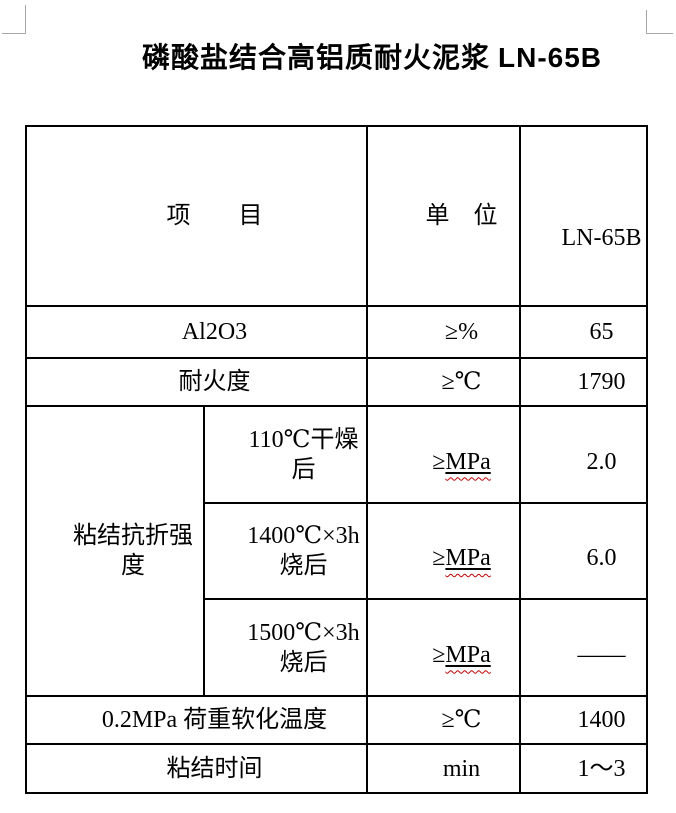  I want to click on group-label-cell: 粘结抗折强度, so click(115, 551).